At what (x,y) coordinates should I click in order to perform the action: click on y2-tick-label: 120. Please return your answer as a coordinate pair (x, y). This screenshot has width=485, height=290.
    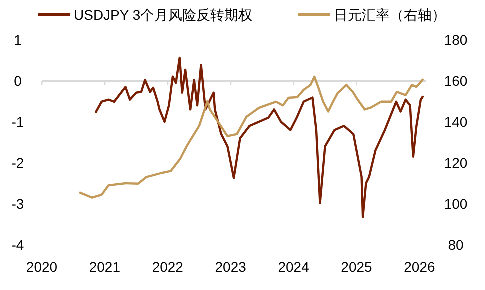
    Looking at the image, I should click on (456, 163).